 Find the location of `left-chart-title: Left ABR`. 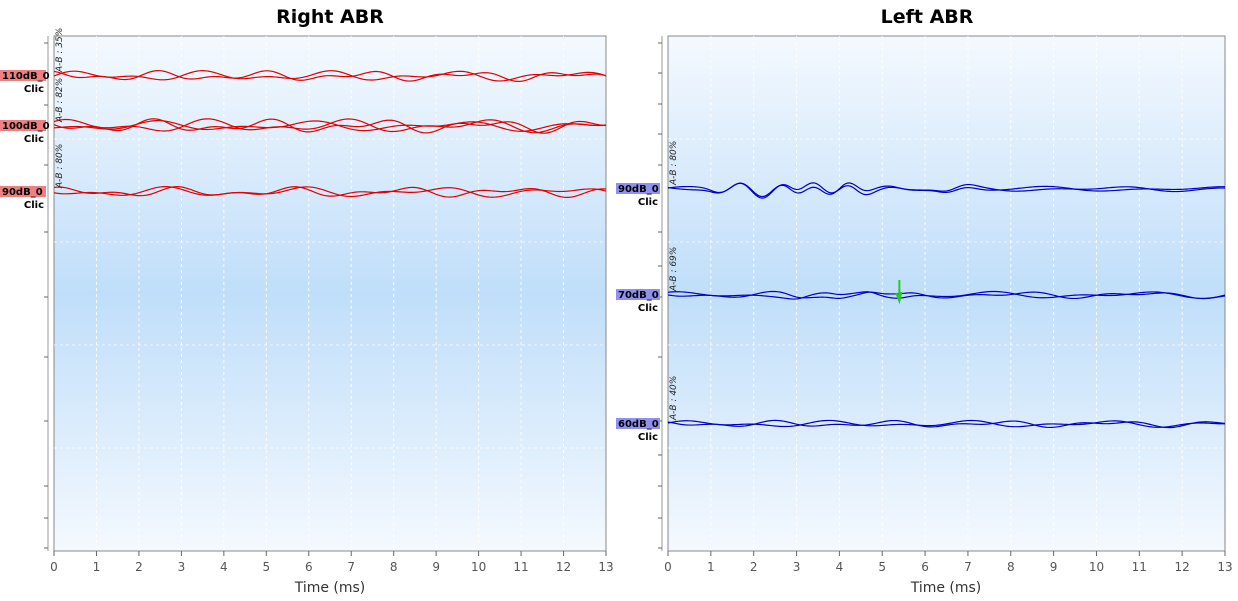

left-chart-title: Left ABR is located at coordinates (927, 17).